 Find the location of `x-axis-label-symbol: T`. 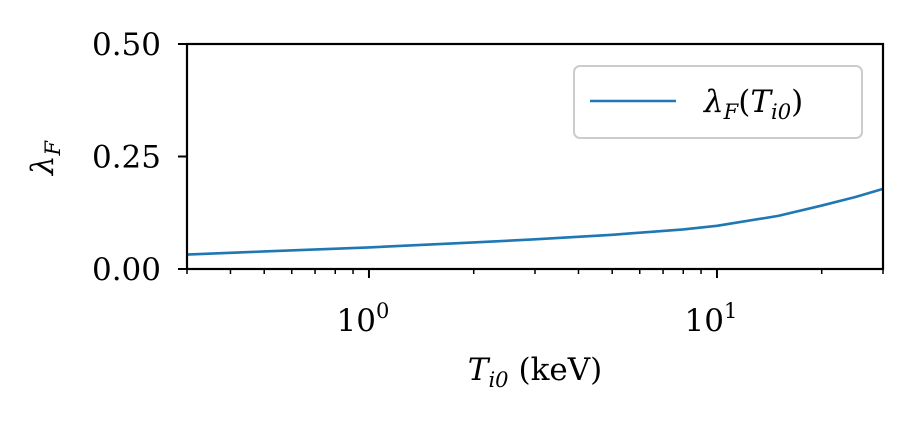

x-axis-label-symbol: T is located at coordinates (479, 370).